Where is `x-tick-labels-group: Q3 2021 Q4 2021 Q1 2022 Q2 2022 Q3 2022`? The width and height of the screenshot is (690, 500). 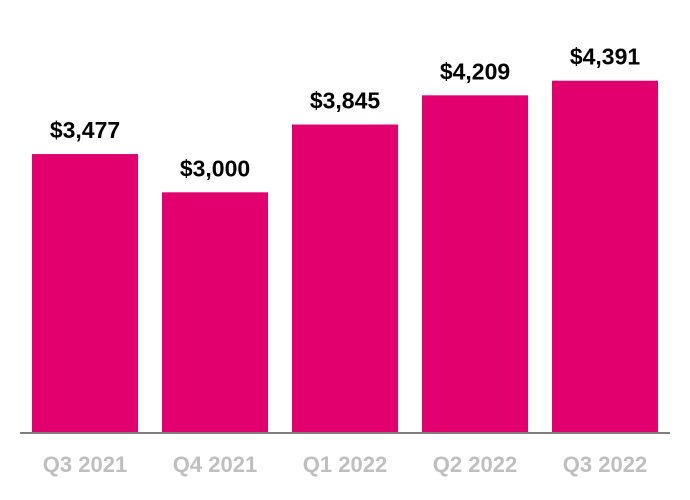 x-tick-labels-group: Q3 2021 Q4 2021 Q1 2022 Q2 2022 Q3 2022 is located at coordinates (345, 464).